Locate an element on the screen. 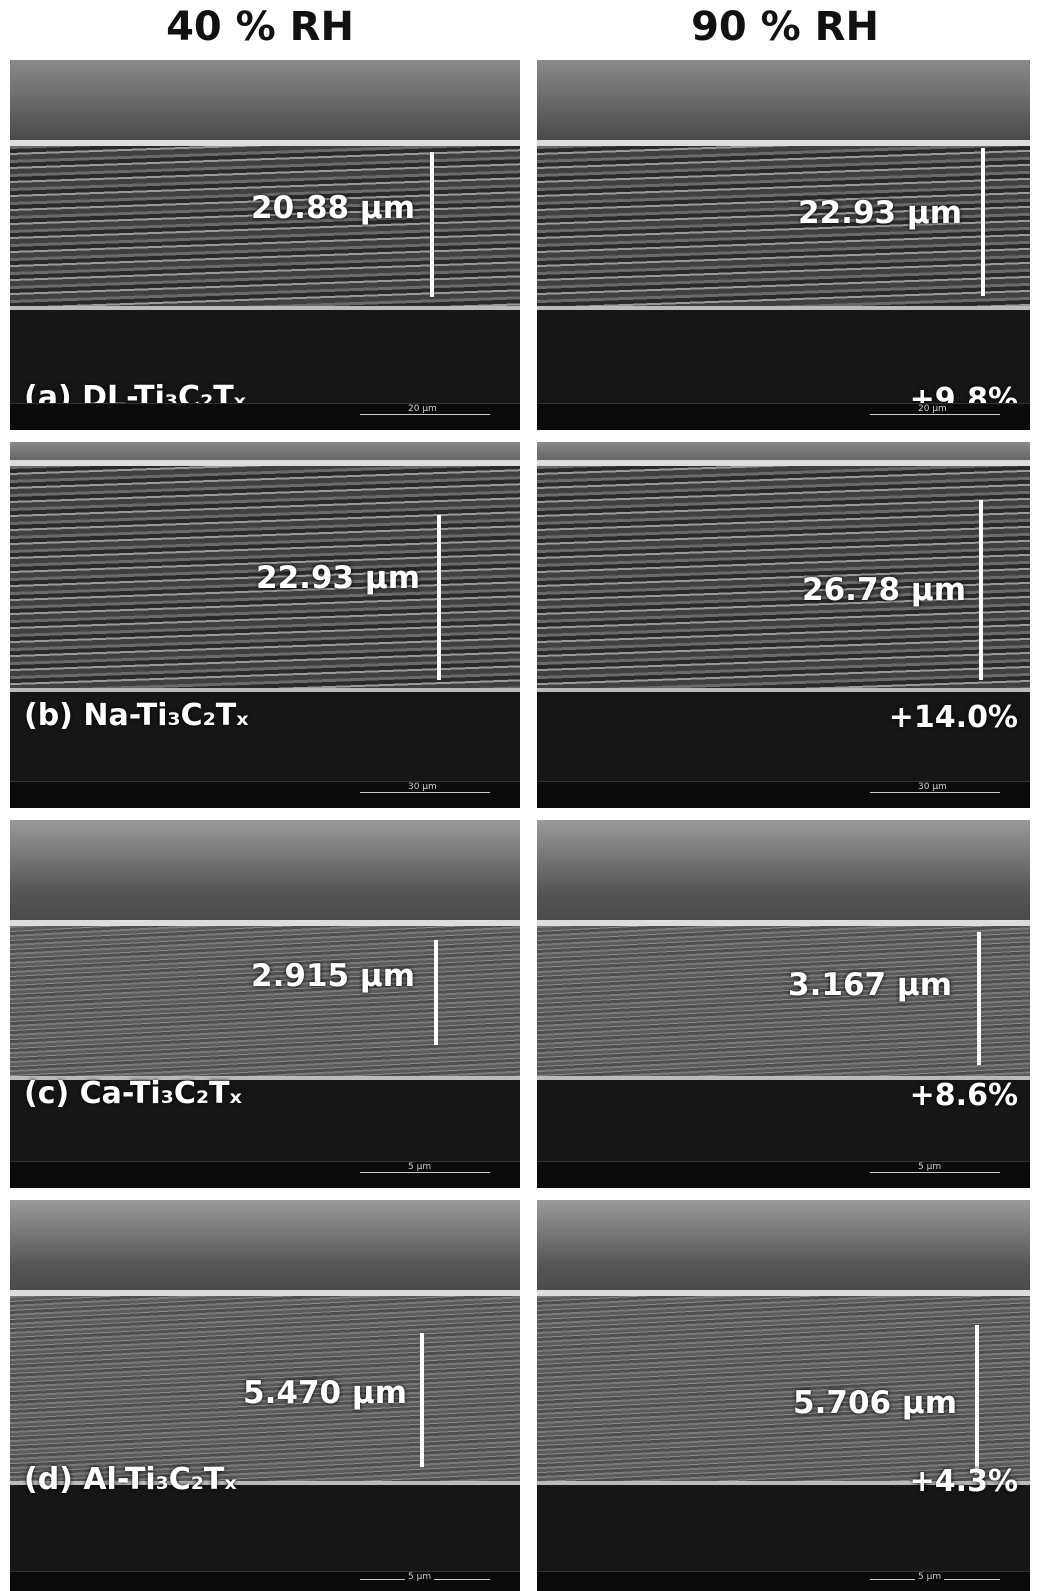  sem-image: 26.78 µm +14.0% 30 µm is located at coordinates (783, 625).